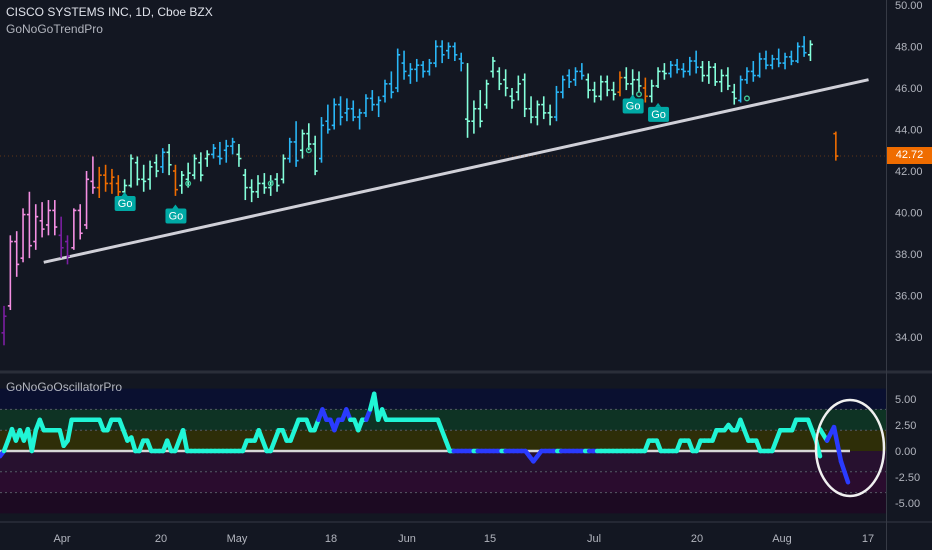  Describe the element at coordinates (443, 420) in the screenshot. I see `osc-band-go` at that location.